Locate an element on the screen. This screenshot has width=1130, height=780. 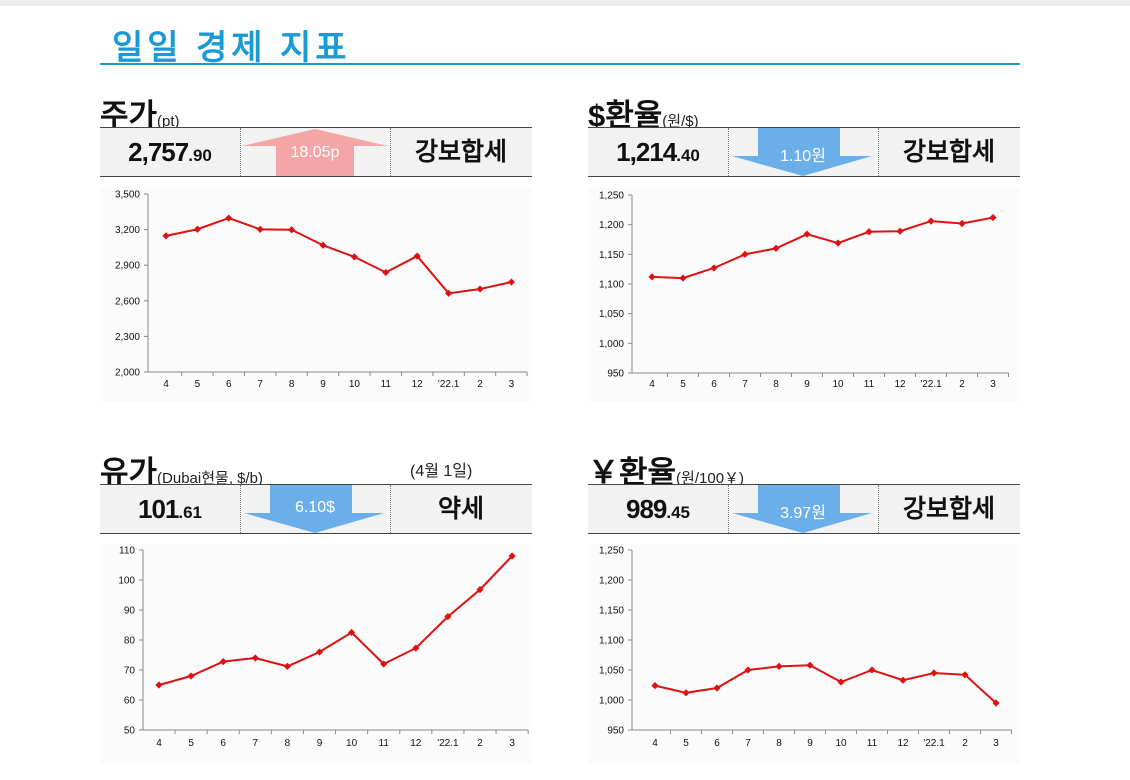
line-chart: 50 60 70 80 90 100 110 4 5 6 7 8 9 10 11 12 '22.1 2 3 is located at coordinates (316, 654).